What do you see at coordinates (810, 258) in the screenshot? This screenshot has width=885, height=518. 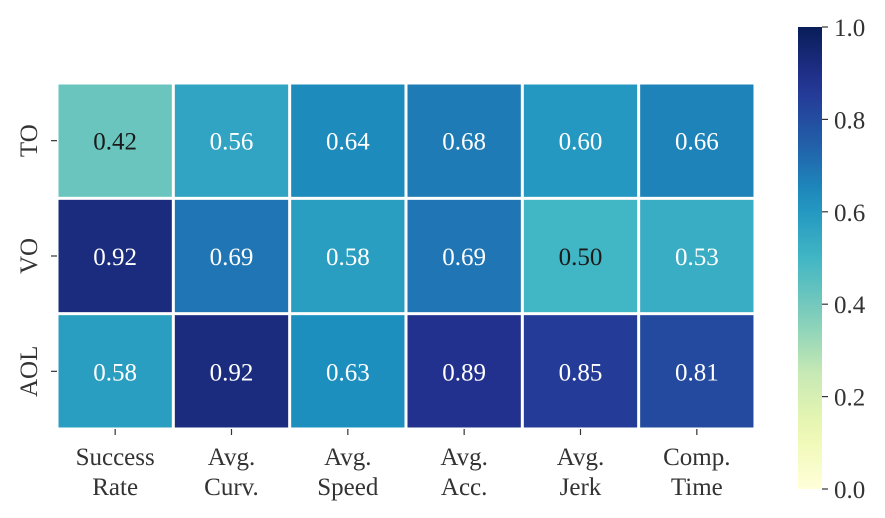 I see `colorbar-gradient` at bounding box center [810, 258].